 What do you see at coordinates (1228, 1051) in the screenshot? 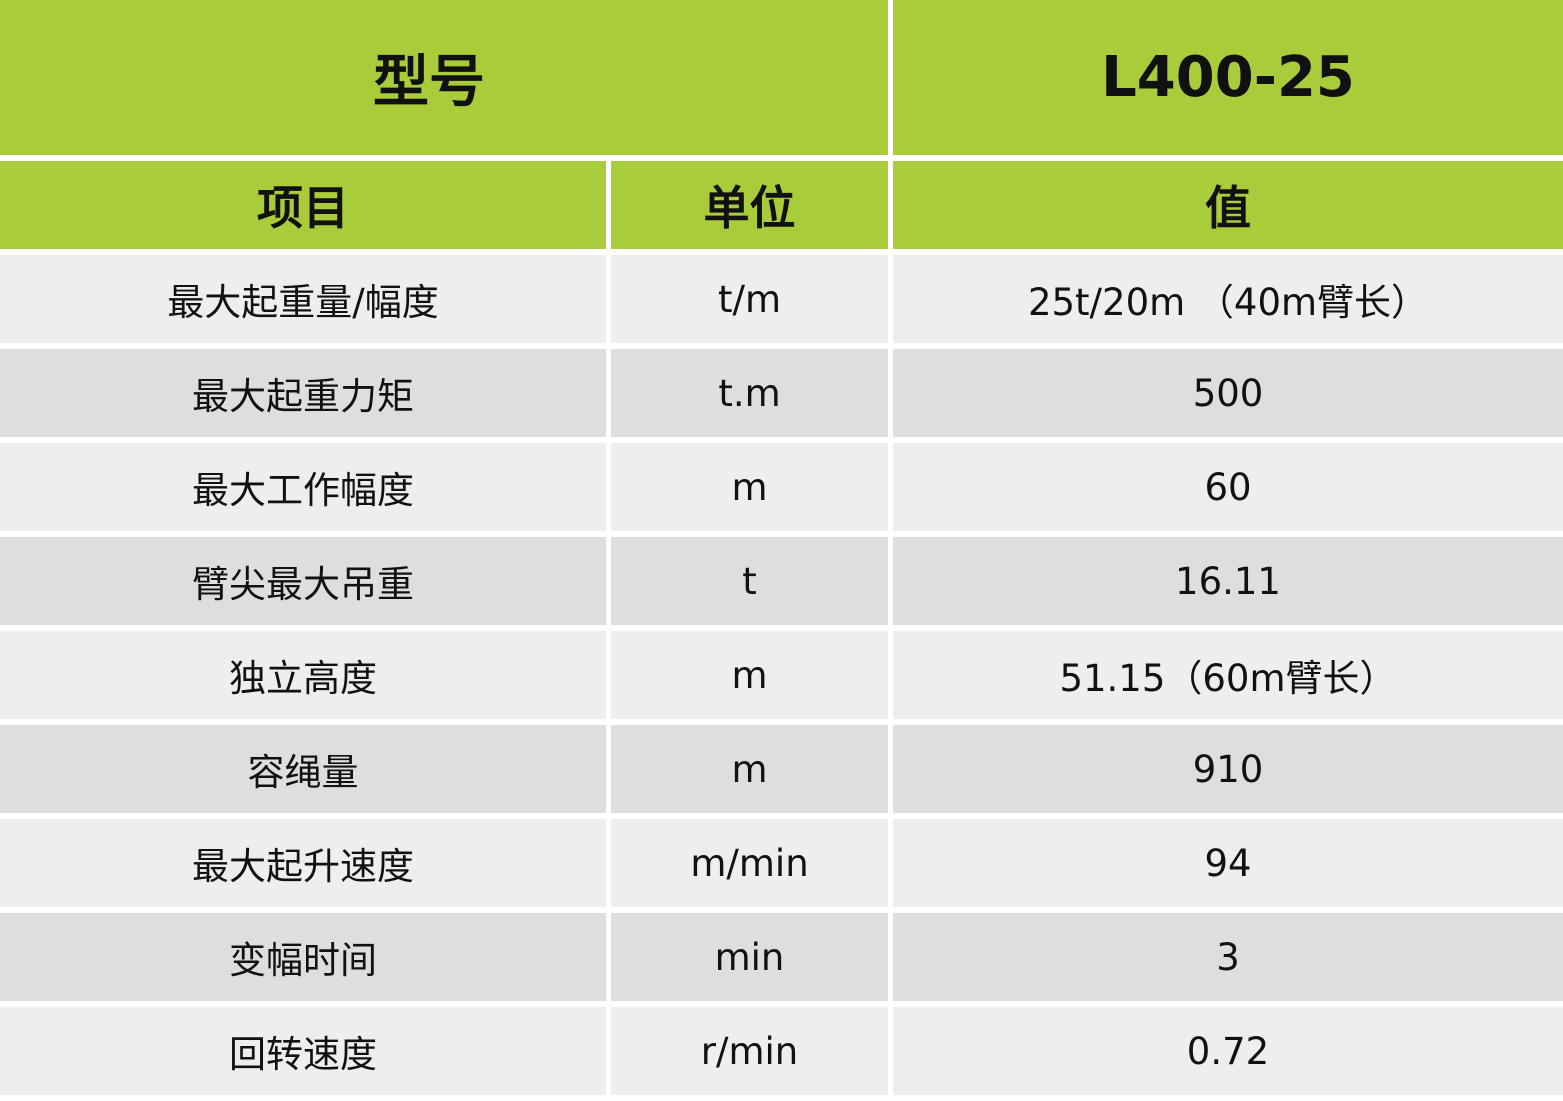
I see `value-cell: 0.72` at bounding box center [1228, 1051].